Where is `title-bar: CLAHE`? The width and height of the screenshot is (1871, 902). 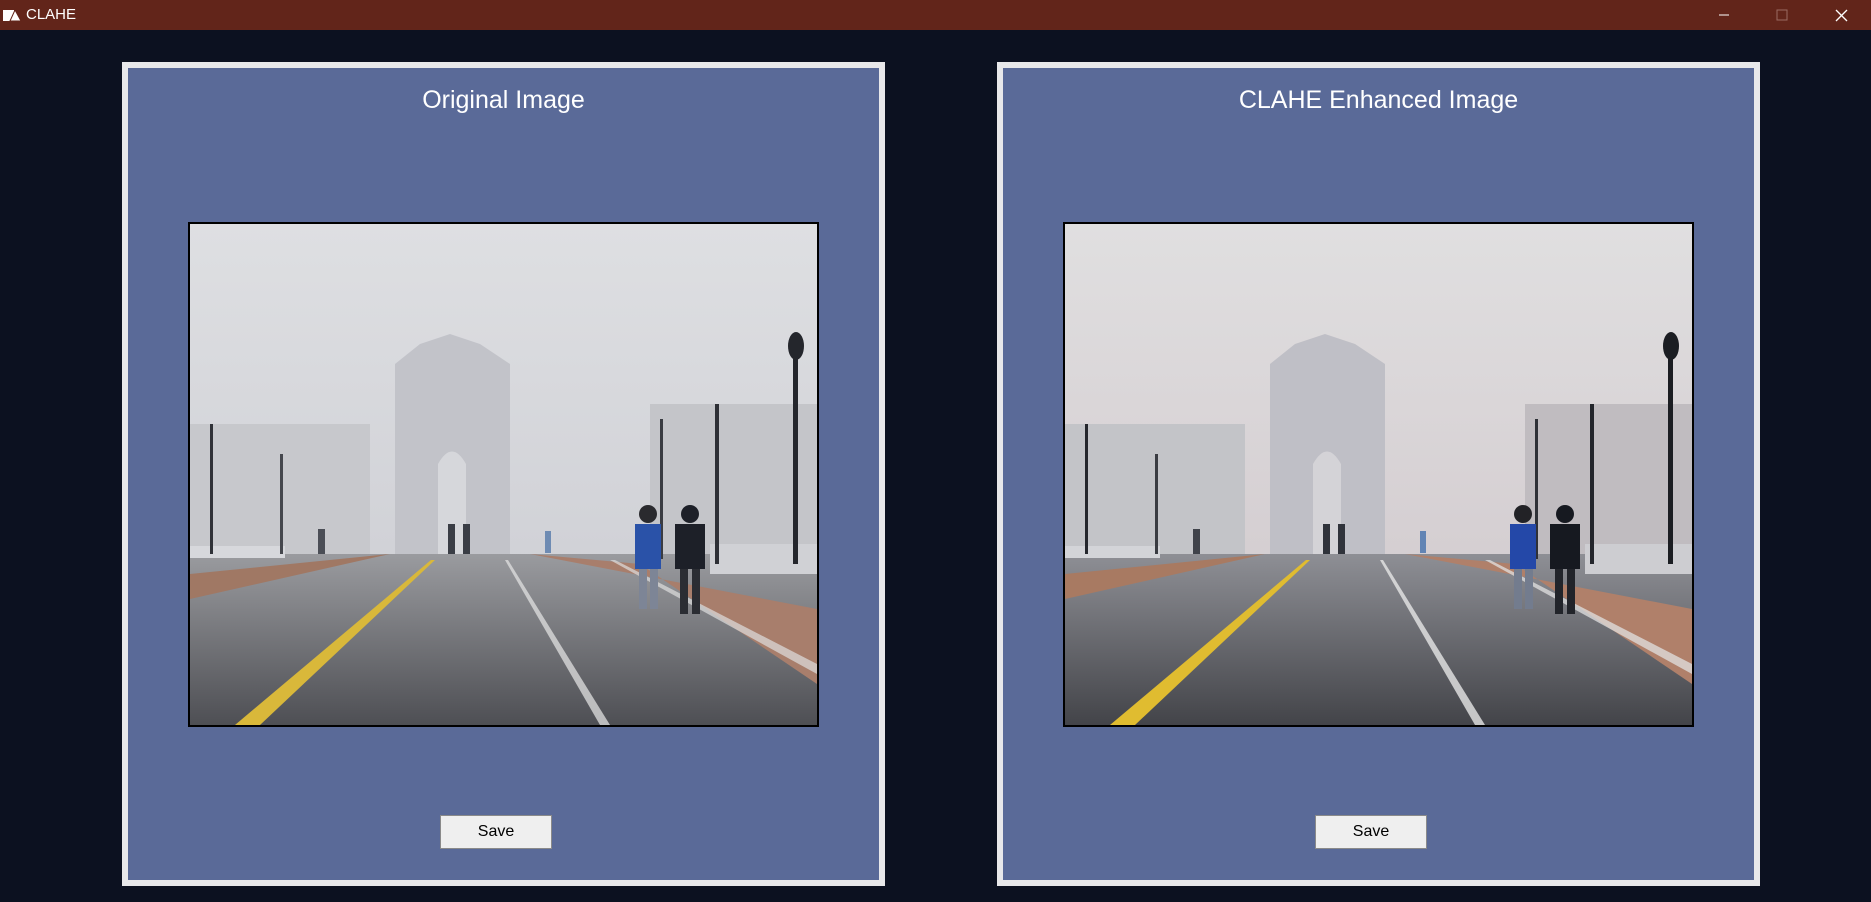
title-bar: CLAHE is located at coordinates (935, 15).